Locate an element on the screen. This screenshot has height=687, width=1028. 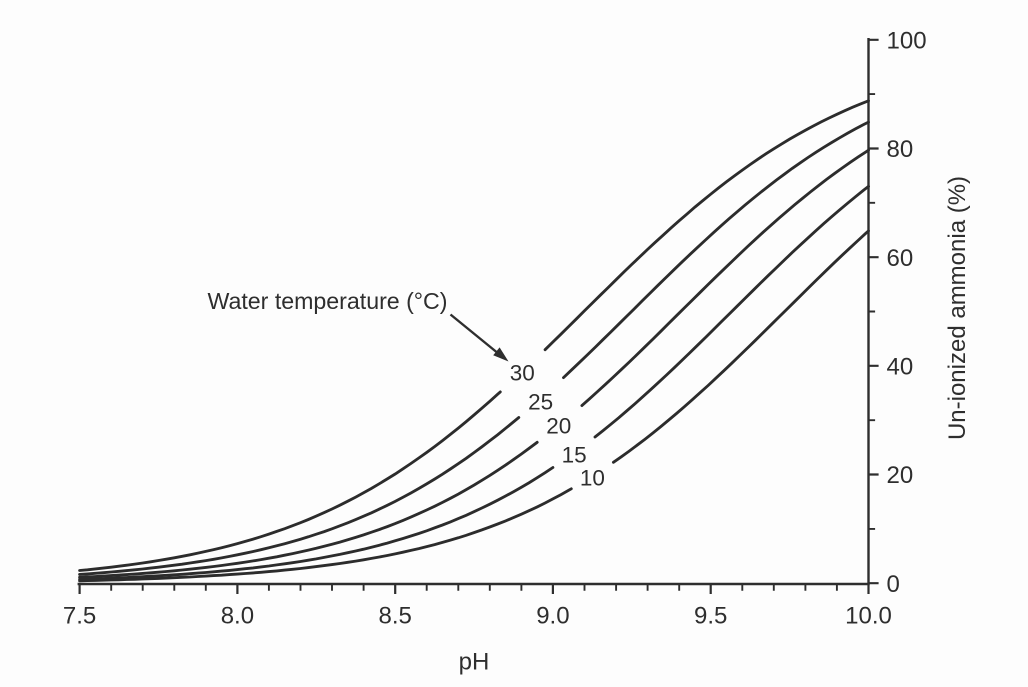
svg-text: 100 is located at coordinates (907, 40).